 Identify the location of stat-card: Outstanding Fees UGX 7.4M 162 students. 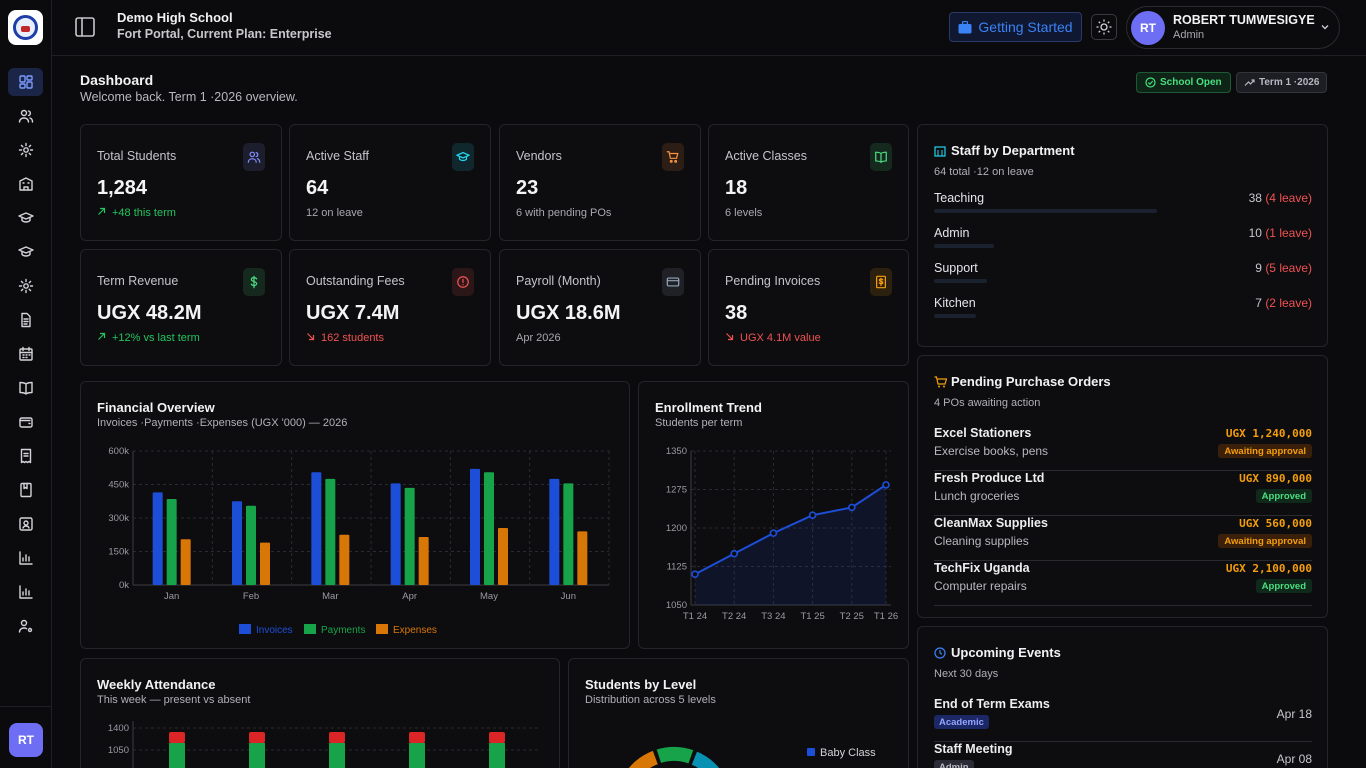
(390, 307).